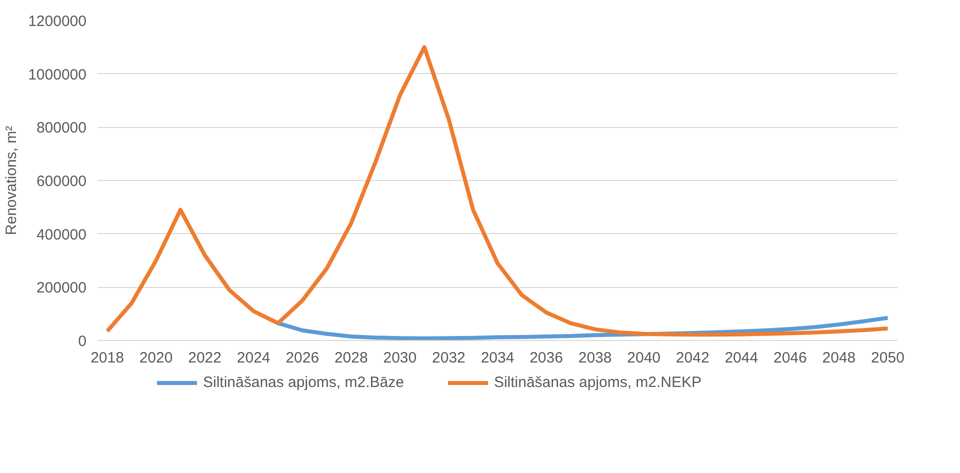 The width and height of the screenshot is (960, 473). What do you see at coordinates (57, 21) in the screenshot?
I see `y-tick-label: 1200000` at bounding box center [57, 21].